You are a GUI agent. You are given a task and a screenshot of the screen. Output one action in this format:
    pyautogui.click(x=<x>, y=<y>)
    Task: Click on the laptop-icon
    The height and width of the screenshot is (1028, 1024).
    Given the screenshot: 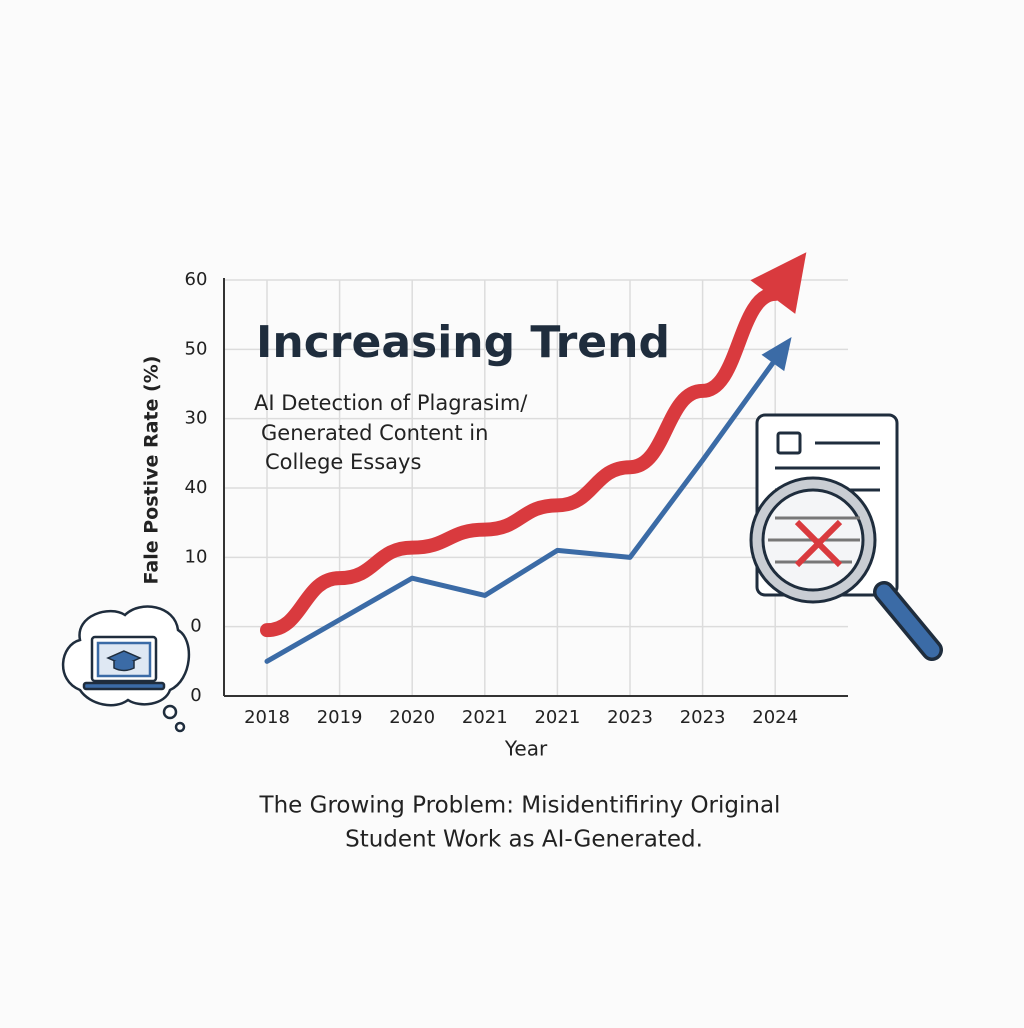 What is the action you would take?
    pyautogui.click(x=126, y=669)
    